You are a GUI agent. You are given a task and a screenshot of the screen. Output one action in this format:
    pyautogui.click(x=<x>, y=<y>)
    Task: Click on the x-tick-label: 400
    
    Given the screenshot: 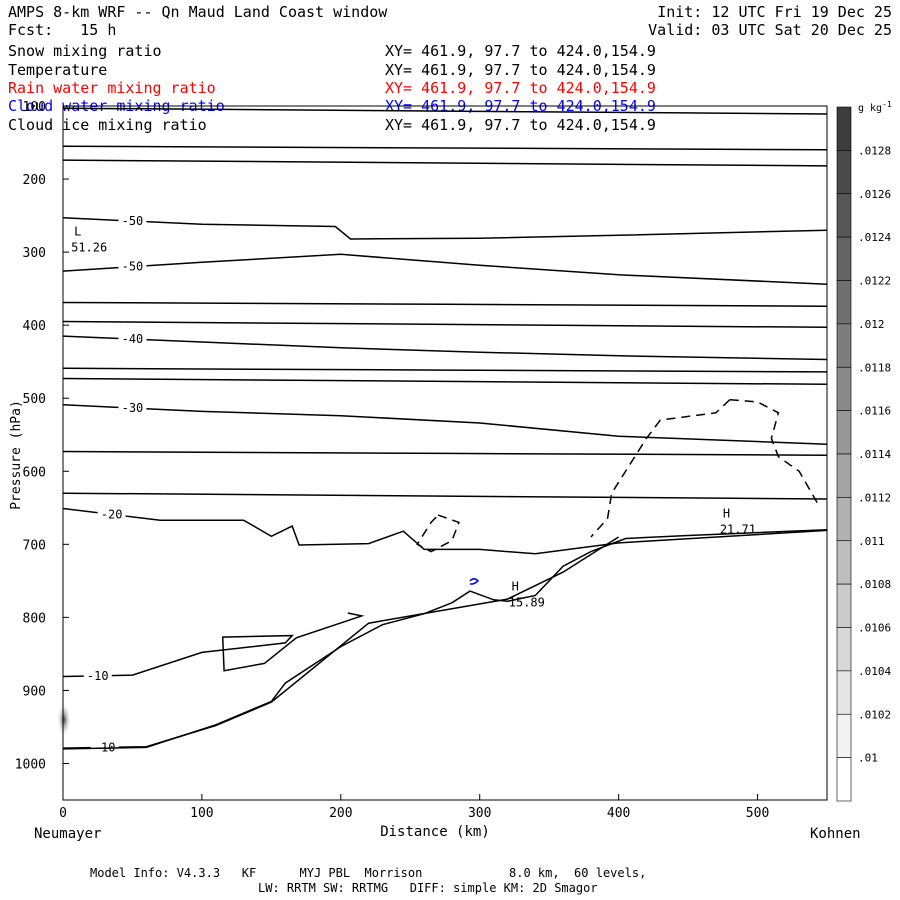 What is the action you would take?
    pyautogui.click(x=618, y=813)
    